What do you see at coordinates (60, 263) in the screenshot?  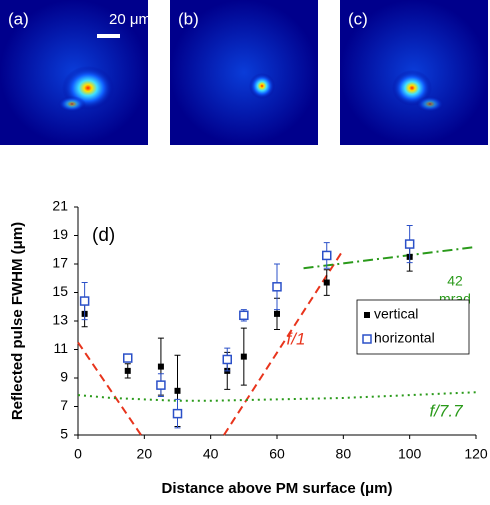 I see `y-tick-label: 17` at bounding box center [60, 263].